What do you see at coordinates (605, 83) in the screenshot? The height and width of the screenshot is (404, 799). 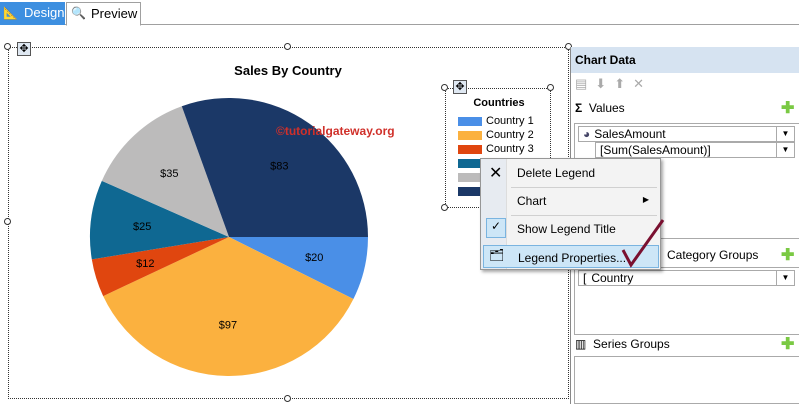 I see `move-down-icon: ⬇` at bounding box center [605, 83].